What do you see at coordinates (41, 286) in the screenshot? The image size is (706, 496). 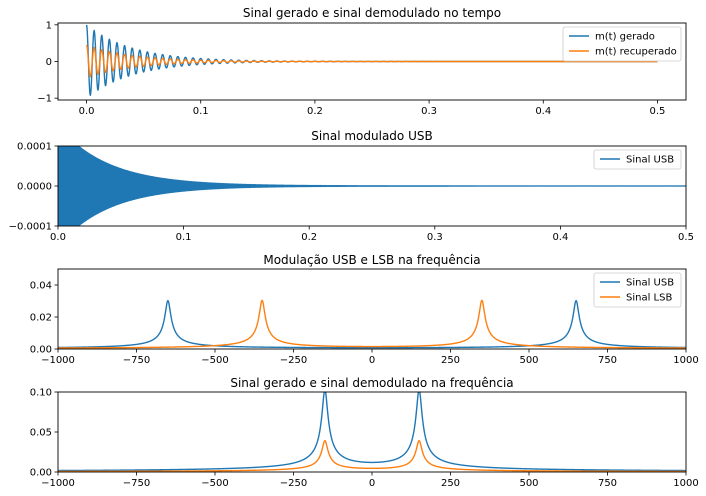 I see `y-tick-label: 0.04` at bounding box center [41, 286].